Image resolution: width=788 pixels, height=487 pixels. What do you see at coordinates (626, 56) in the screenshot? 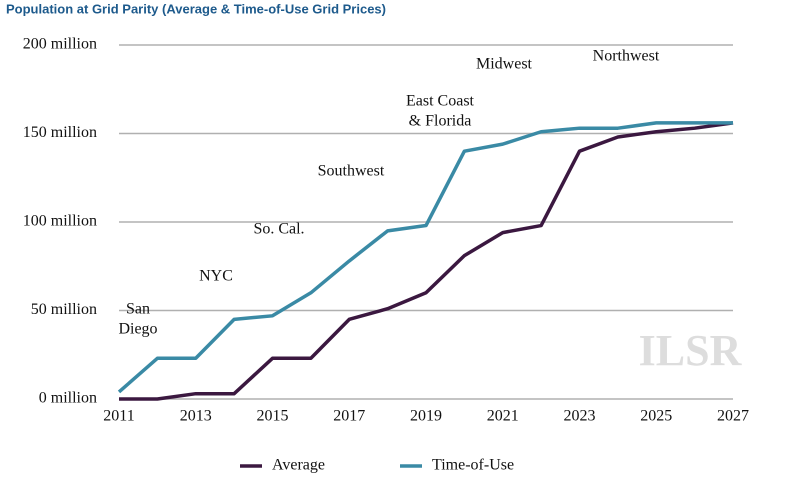
I see `annotation: Northwest` at bounding box center [626, 56].